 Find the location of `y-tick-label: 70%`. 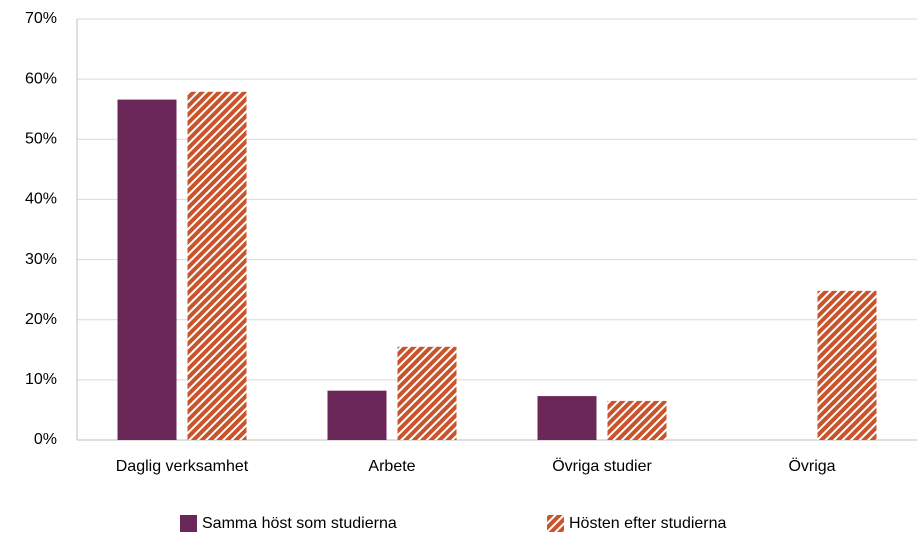

y-tick-label: 70% is located at coordinates (41, 18).